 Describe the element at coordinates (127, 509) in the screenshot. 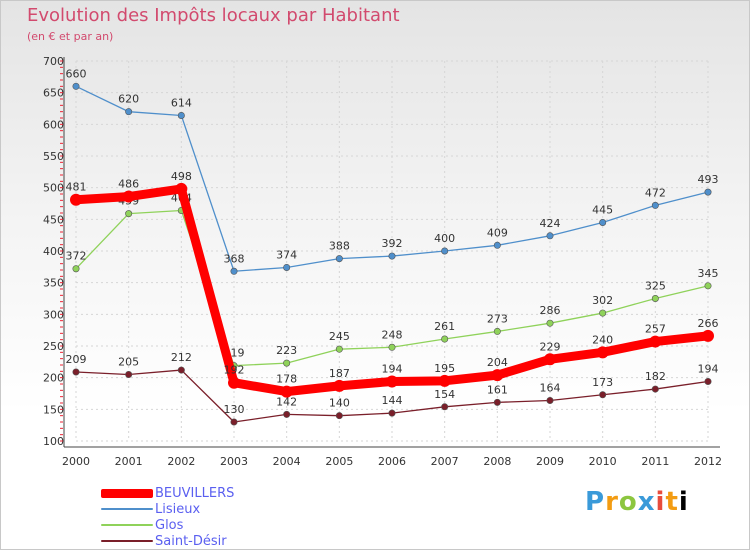

I see `legend-swatch-lisieux` at that location.